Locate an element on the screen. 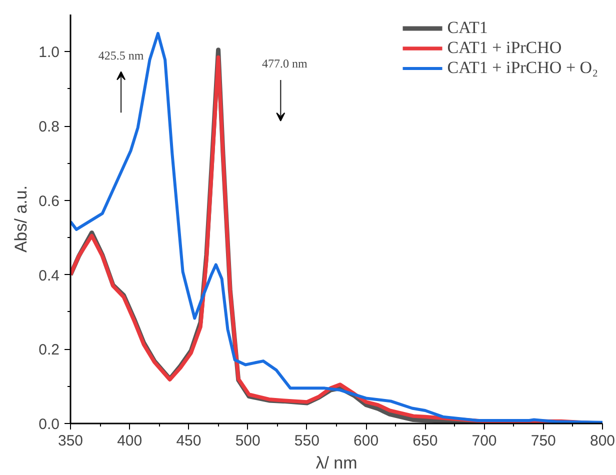  x-tick-label: 600 is located at coordinates (366, 441).